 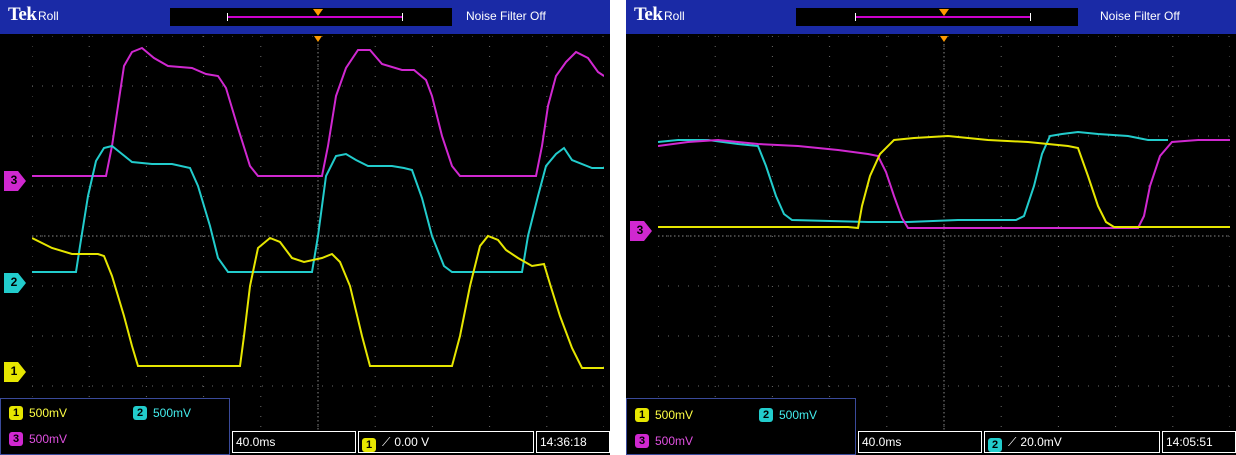 What do you see at coordinates (15, 372) in the screenshot?
I see `ch1-ground-marker: 1` at bounding box center [15, 372].